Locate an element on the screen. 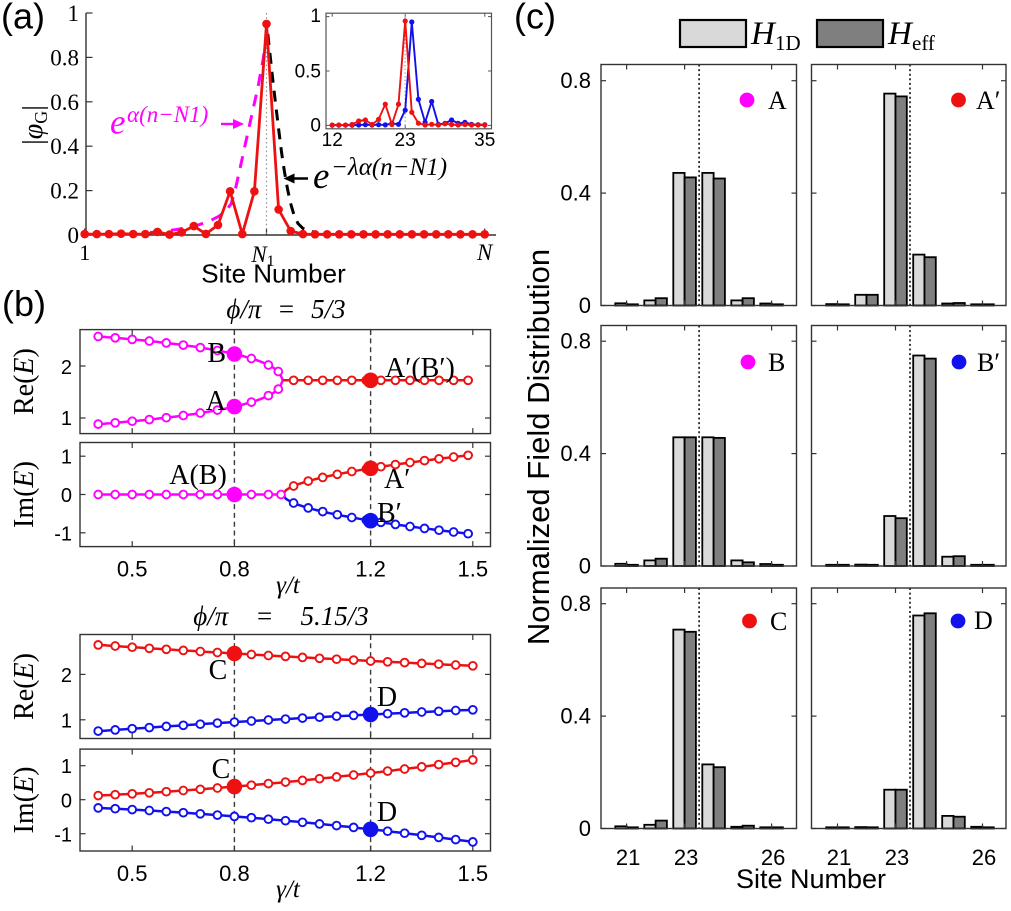  svg-text: ϕ/π = 5.15/3 is located at coordinates (280, 616).